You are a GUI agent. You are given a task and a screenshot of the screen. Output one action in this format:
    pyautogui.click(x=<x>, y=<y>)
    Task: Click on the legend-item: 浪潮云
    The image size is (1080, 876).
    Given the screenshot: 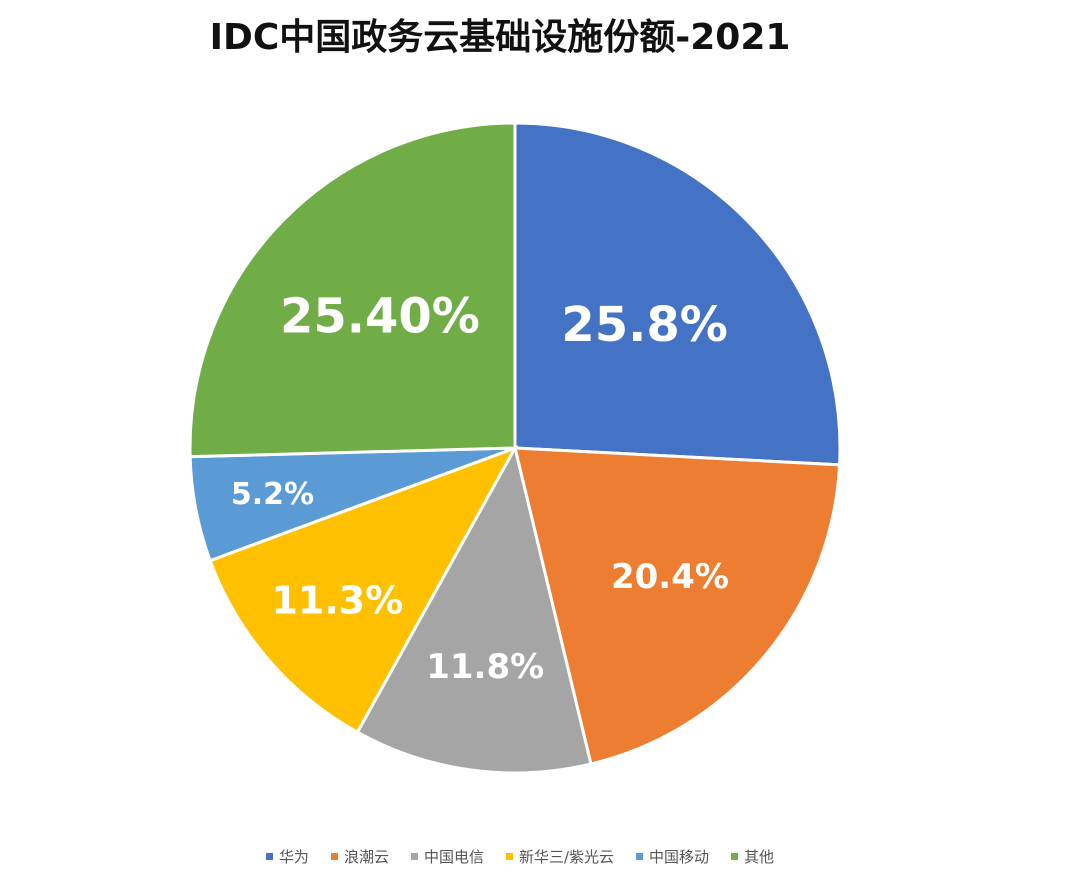 What is the action you would take?
    pyautogui.click(x=359, y=856)
    